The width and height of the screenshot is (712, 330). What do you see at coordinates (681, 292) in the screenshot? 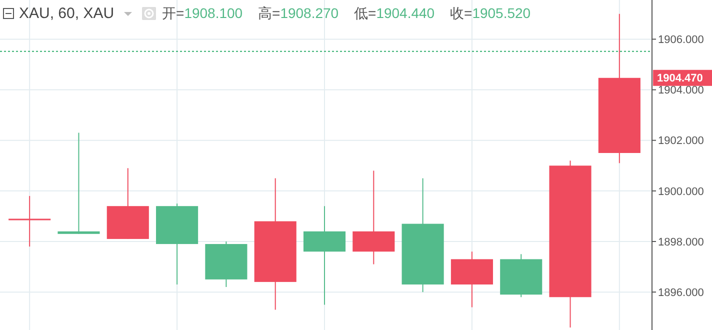
I see `y-tick-label: 1896.000` at bounding box center [681, 292].